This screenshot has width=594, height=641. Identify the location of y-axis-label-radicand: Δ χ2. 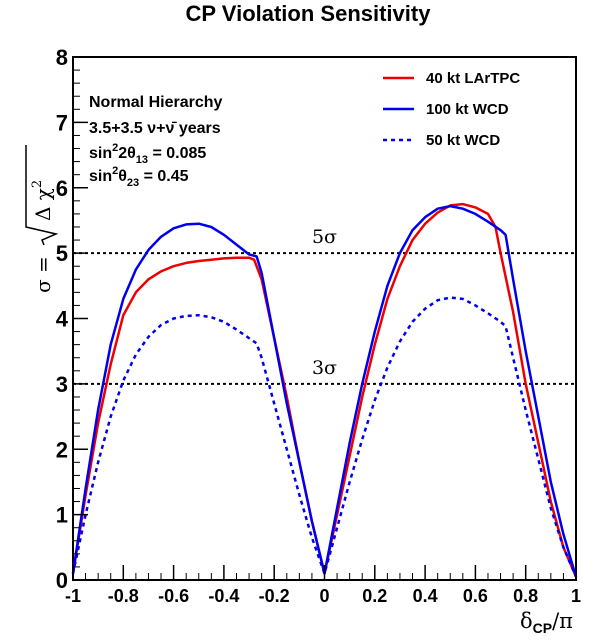
(42, 200).